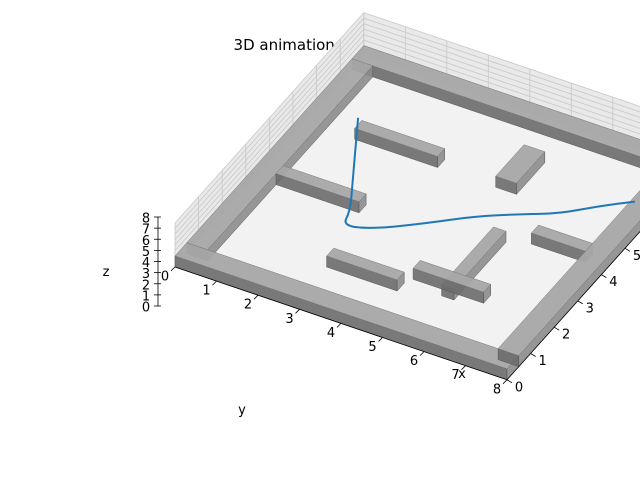 Image resolution: width=640 pixels, height=480 pixels. What do you see at coordinates (414, 361) in the screenshot?
I see `y-tick-label: 6` at bounding box center [414, 361].